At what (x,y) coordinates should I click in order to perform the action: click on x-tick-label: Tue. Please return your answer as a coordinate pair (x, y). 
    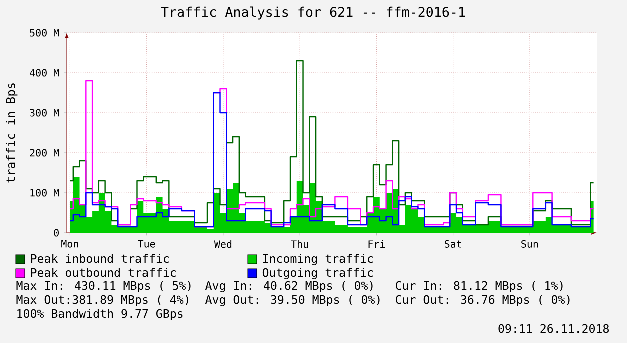
    Looking at the image, I should click on (147, 244).